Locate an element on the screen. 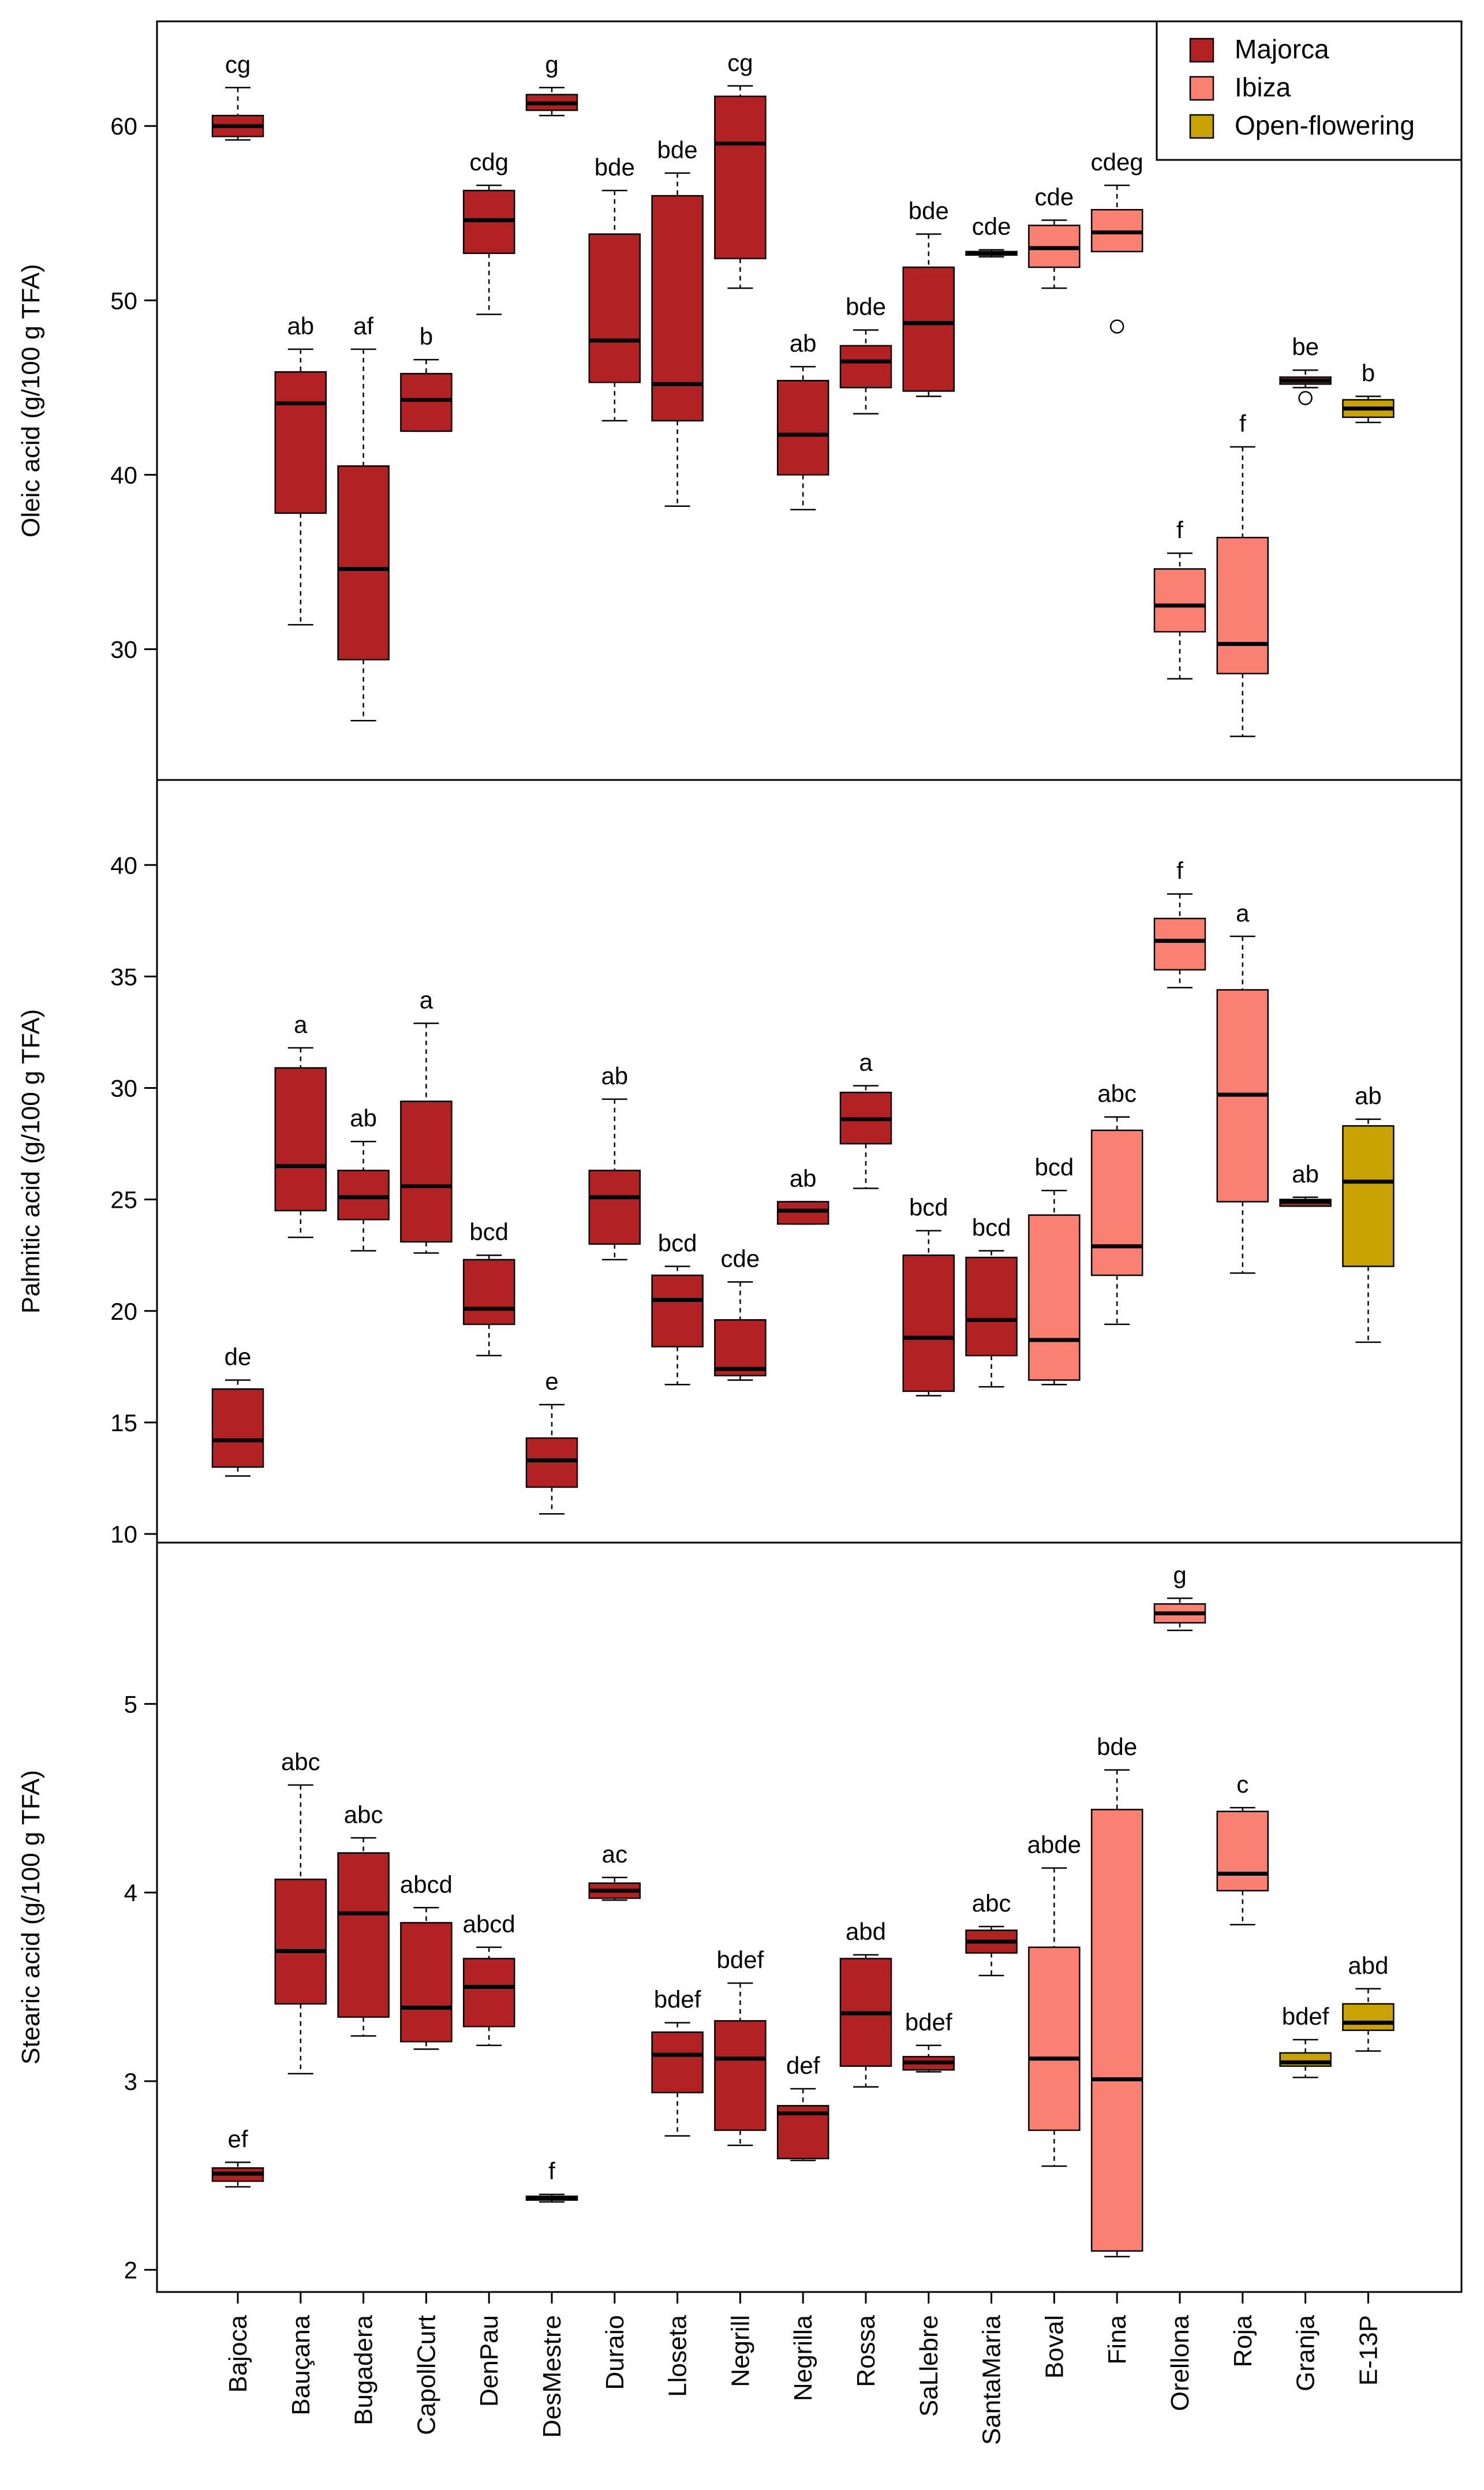  box-SaLlebre: bde is located at coordinates (929, 297).